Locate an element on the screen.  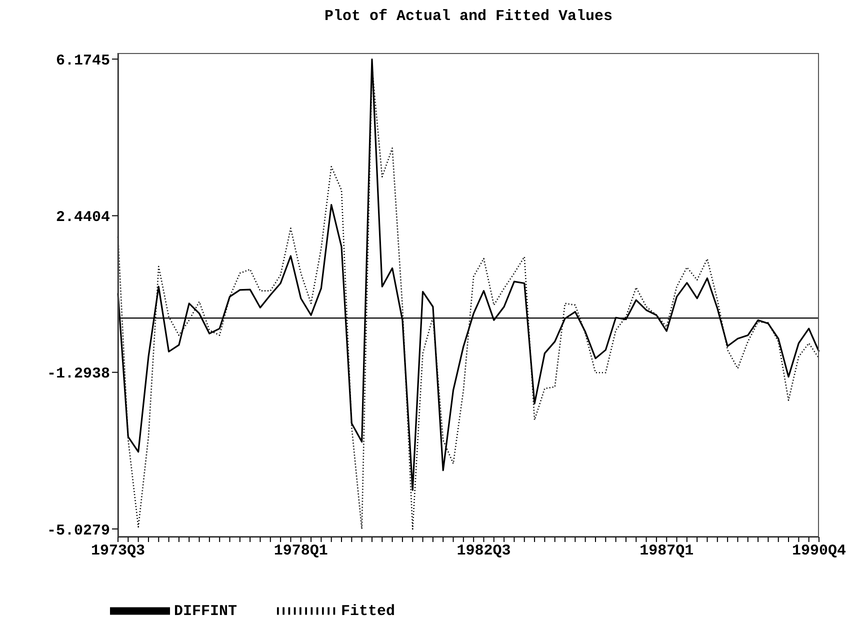
chart-title: Plot of Actual and Fitted Values is located at coordinates (468, 16).